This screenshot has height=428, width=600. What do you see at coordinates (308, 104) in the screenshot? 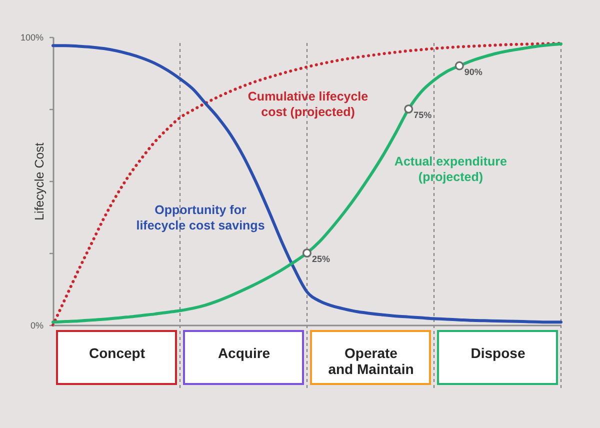
I see `series-label: Cumulative lifecycle cost (projected)` at bounding box center [308, 104].